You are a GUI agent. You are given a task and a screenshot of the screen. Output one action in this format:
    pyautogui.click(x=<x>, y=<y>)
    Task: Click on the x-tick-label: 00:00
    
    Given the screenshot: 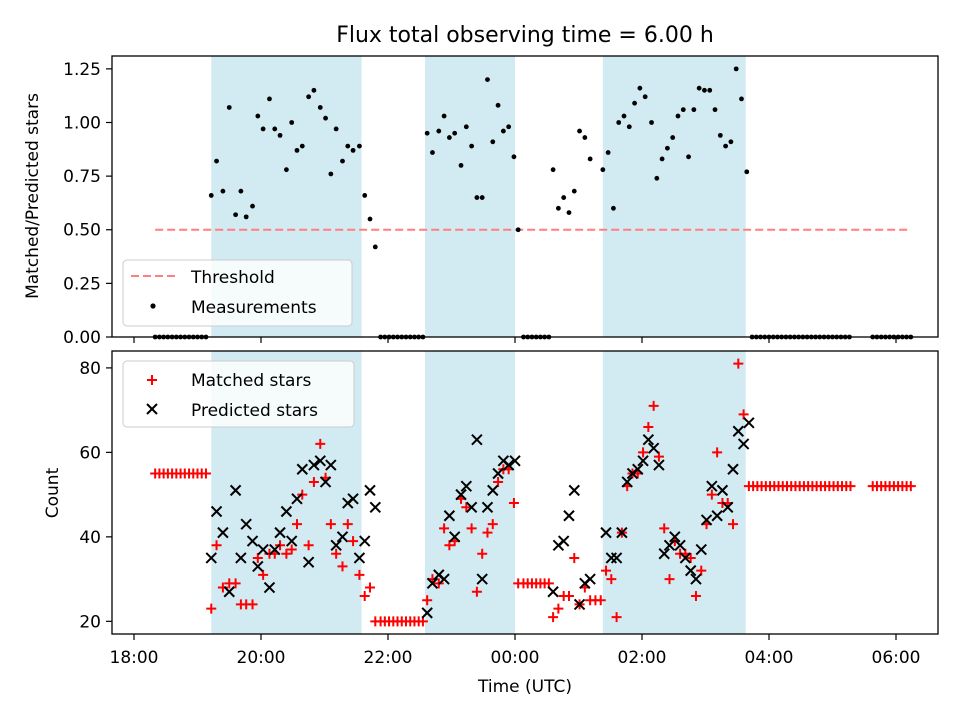 What is the action you would take?
    pyautogui.click(x=515, y=658)
    